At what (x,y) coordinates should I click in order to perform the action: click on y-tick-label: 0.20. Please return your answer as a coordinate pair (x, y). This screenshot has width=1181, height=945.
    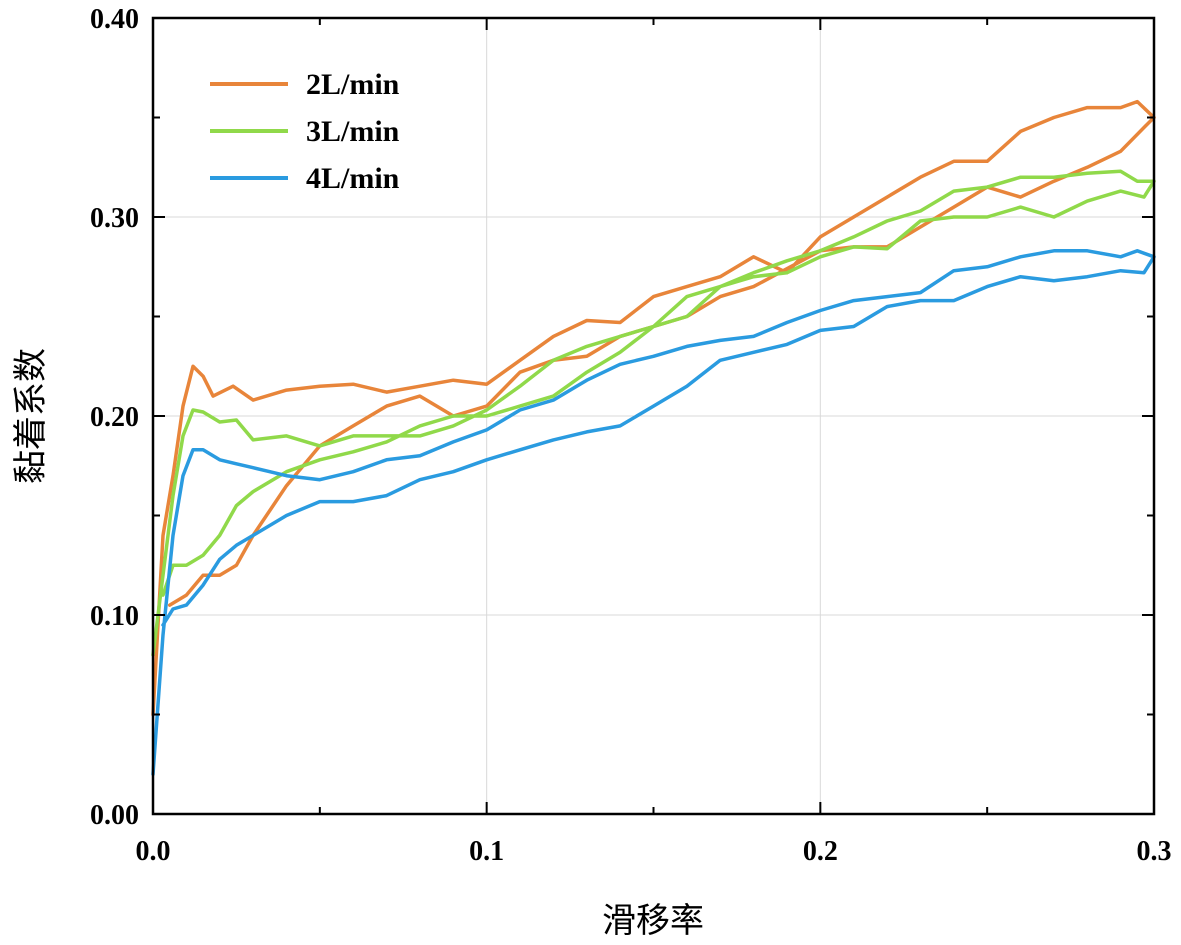
    Looking at the image, I should click on (114, 417).